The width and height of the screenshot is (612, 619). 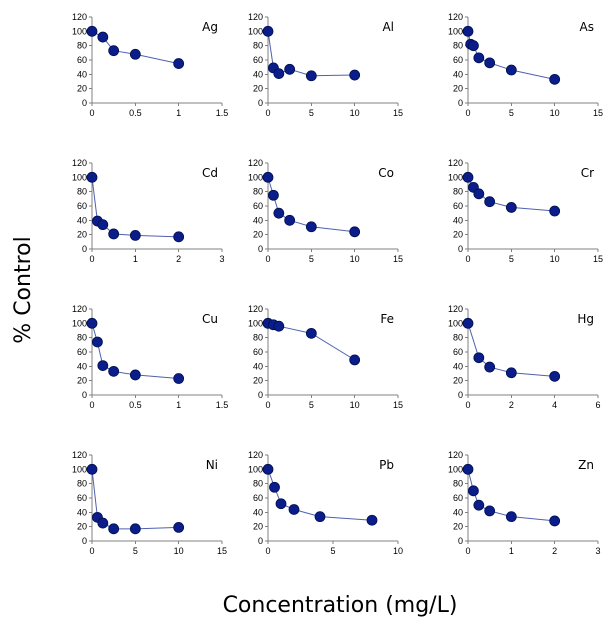 What do you see at coordinates (84, 395) in the screenshot?
I see `chart-cu-y-tick-label: 0` at bounding box center [84, 395].